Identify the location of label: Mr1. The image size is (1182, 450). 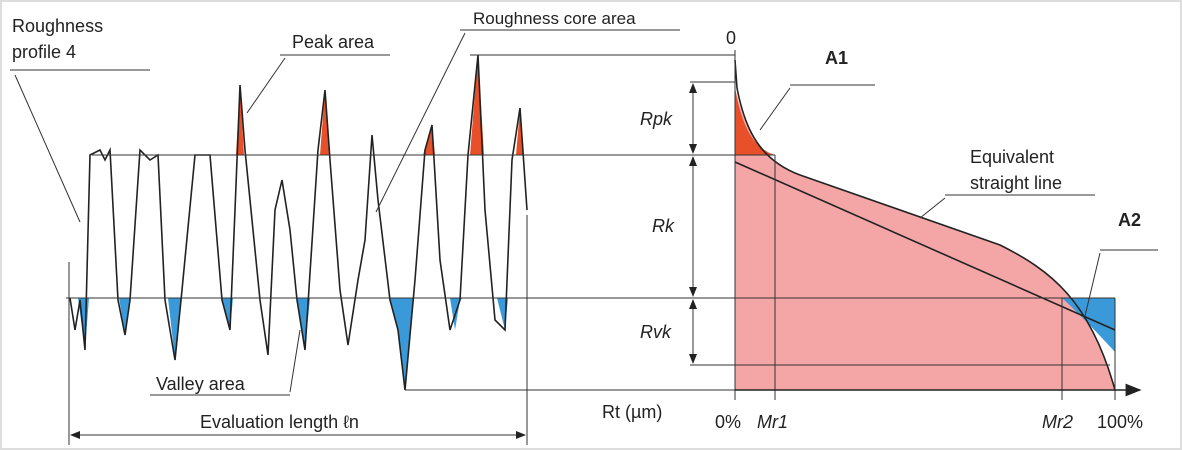
(772, 422).